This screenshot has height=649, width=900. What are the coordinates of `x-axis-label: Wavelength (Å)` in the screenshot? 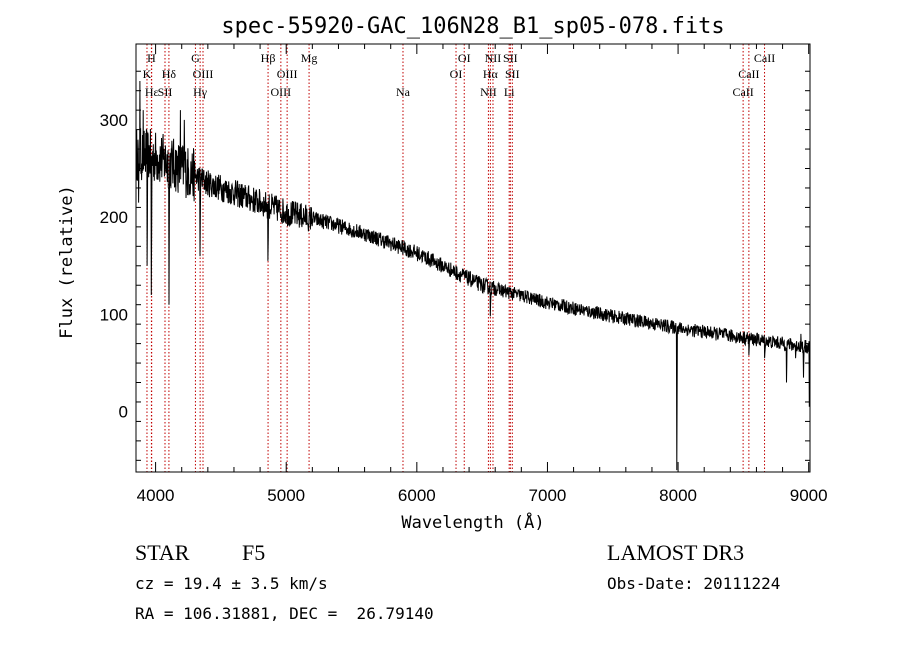 It's located at (472, 522).